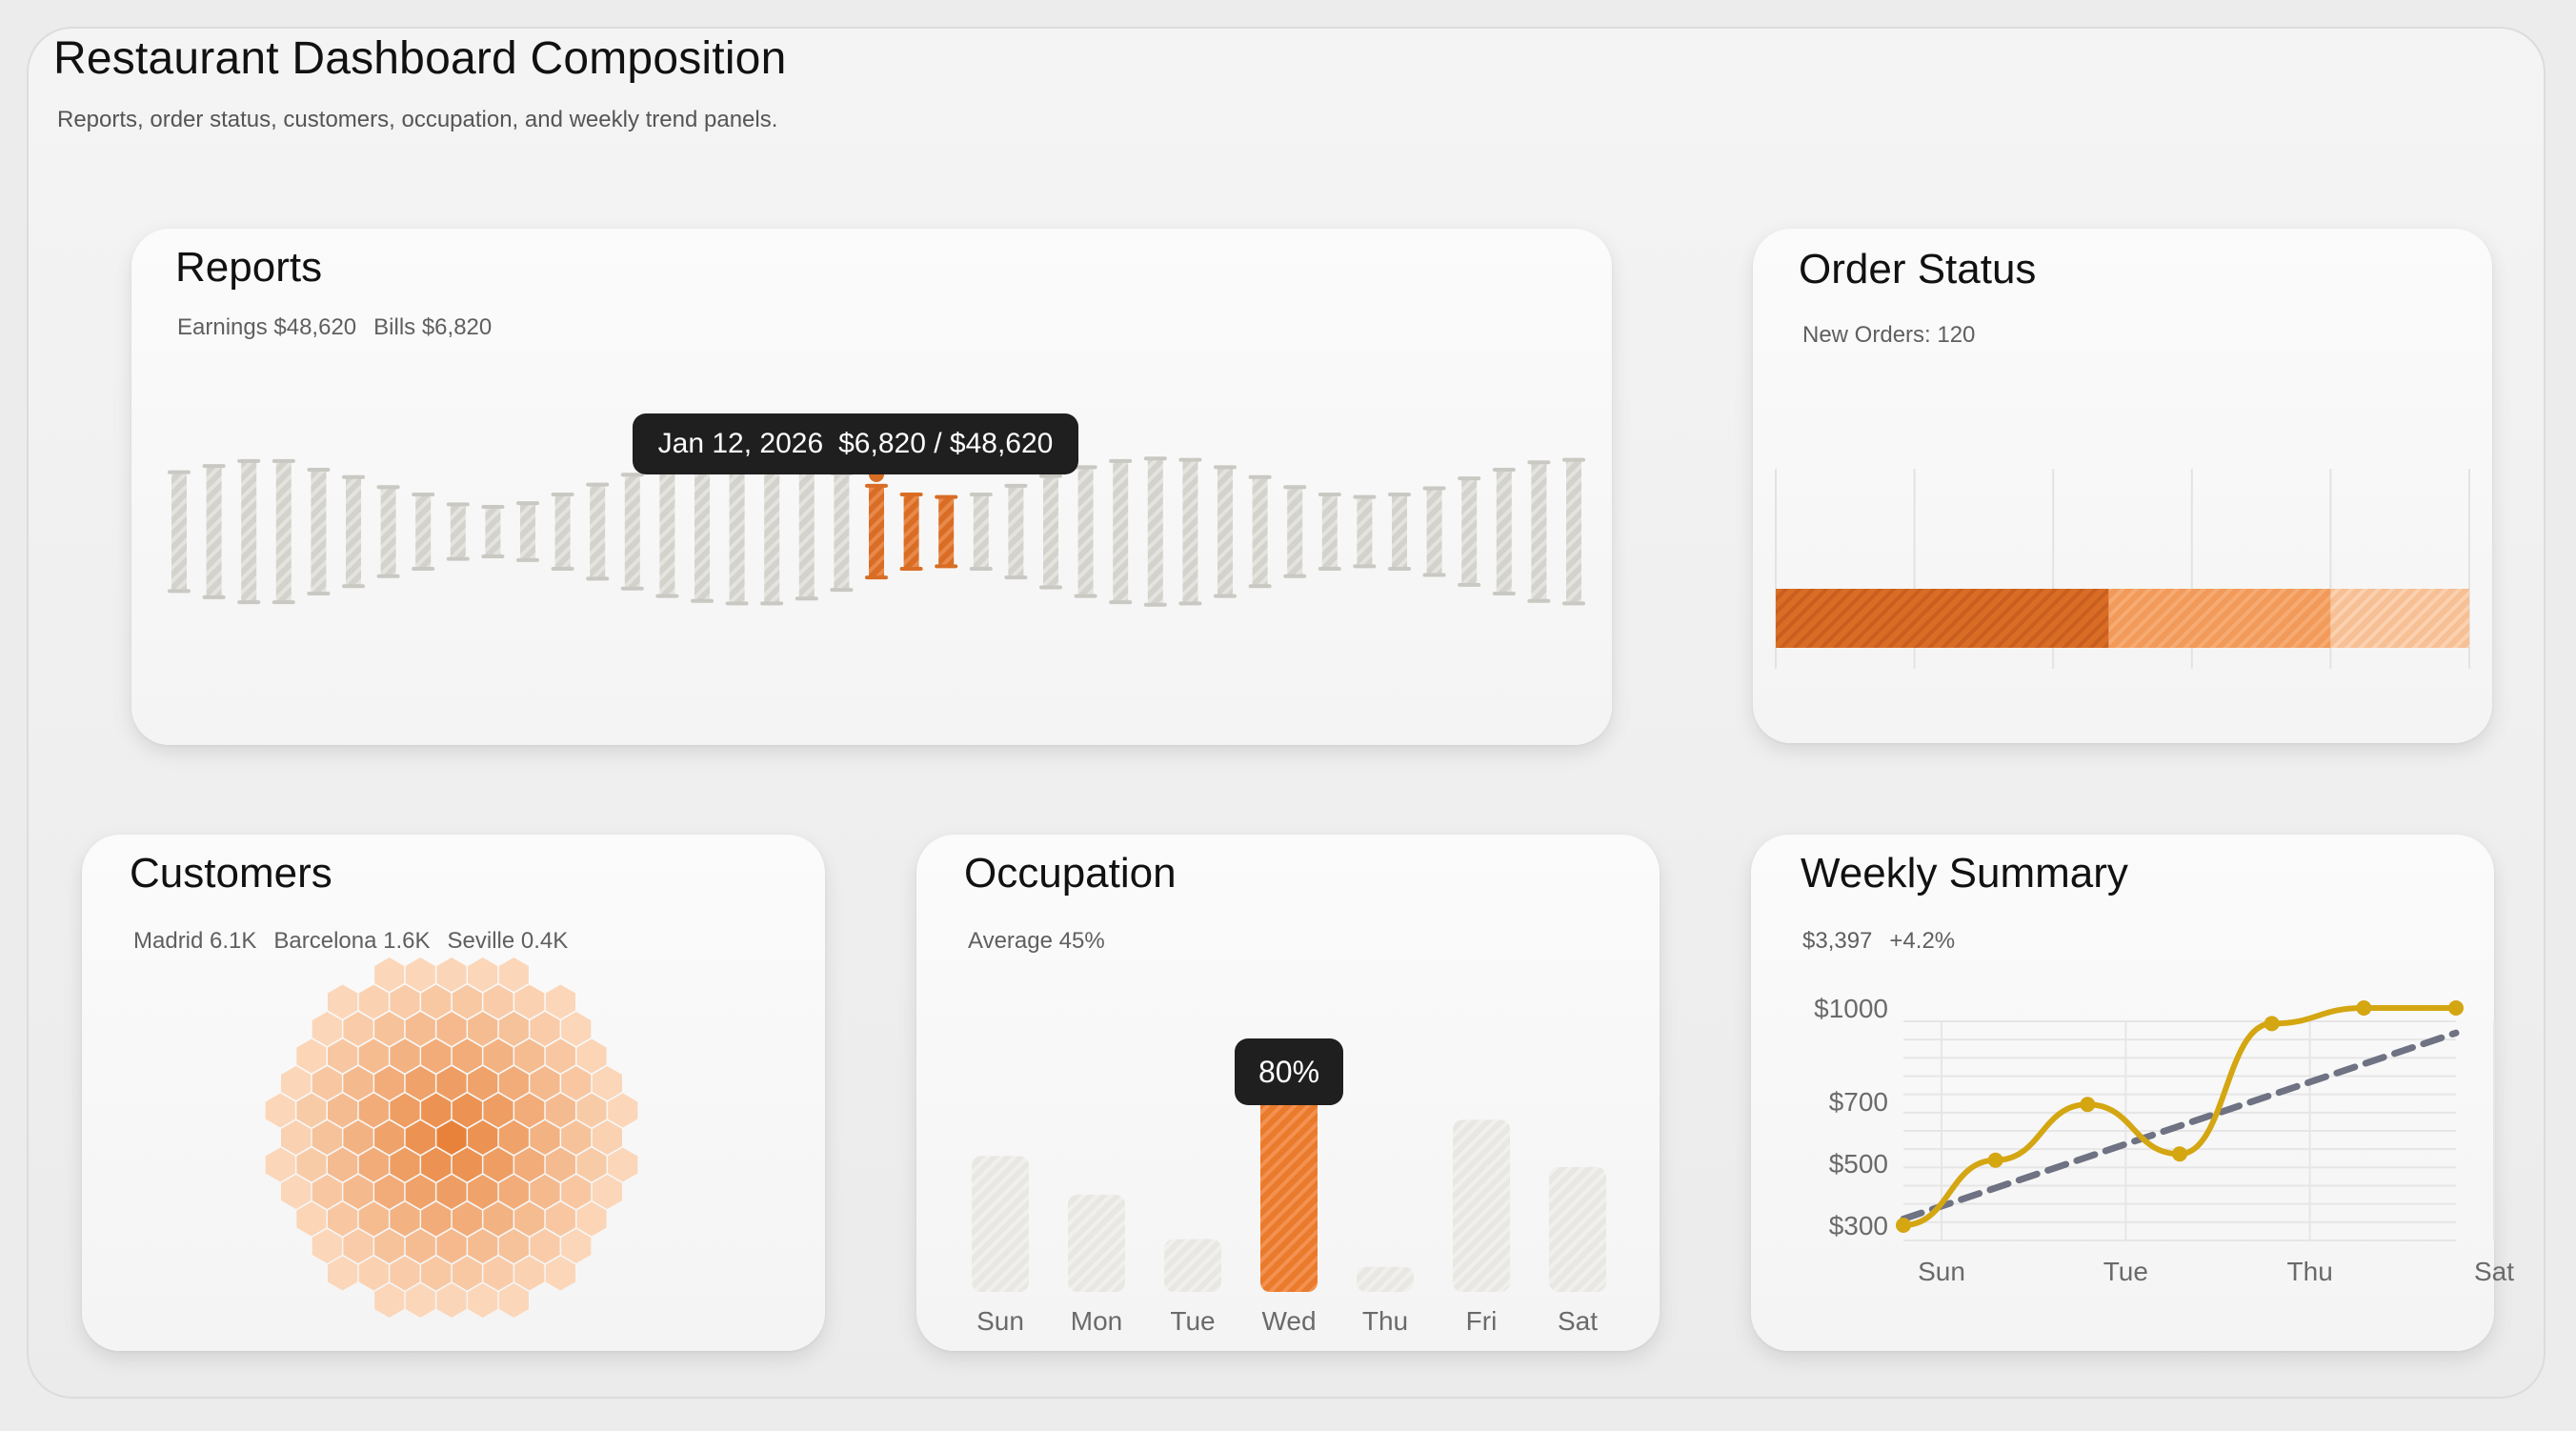 The width and height of the screenshot is (2576, 1431). I want to click on weekly-series-line, so click(2180, 1116).